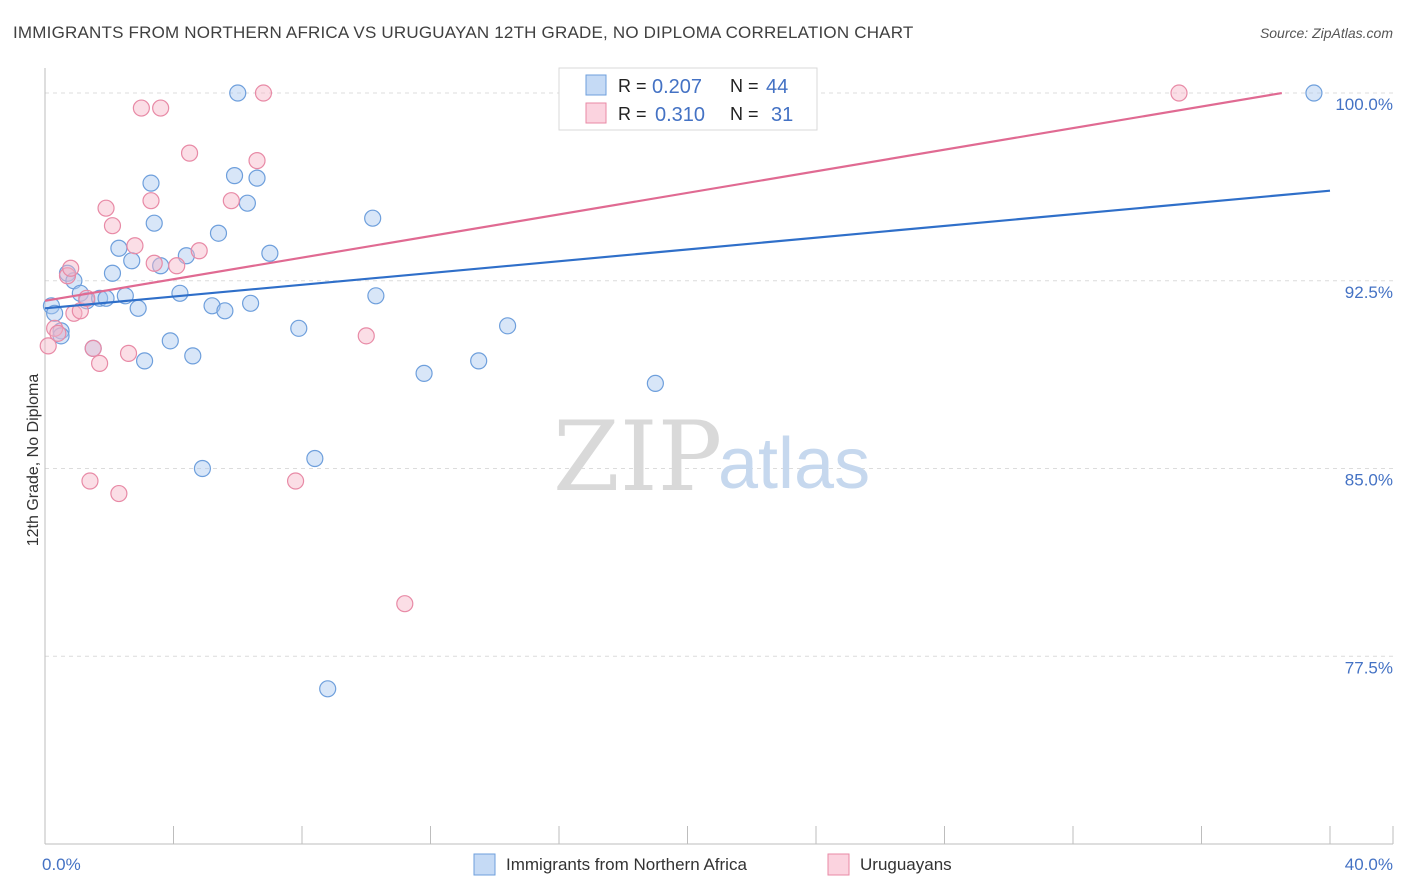 This screenshot has height=892, width=1406. I want to click on stats-r-label-blue: R =, so click(632, 86).